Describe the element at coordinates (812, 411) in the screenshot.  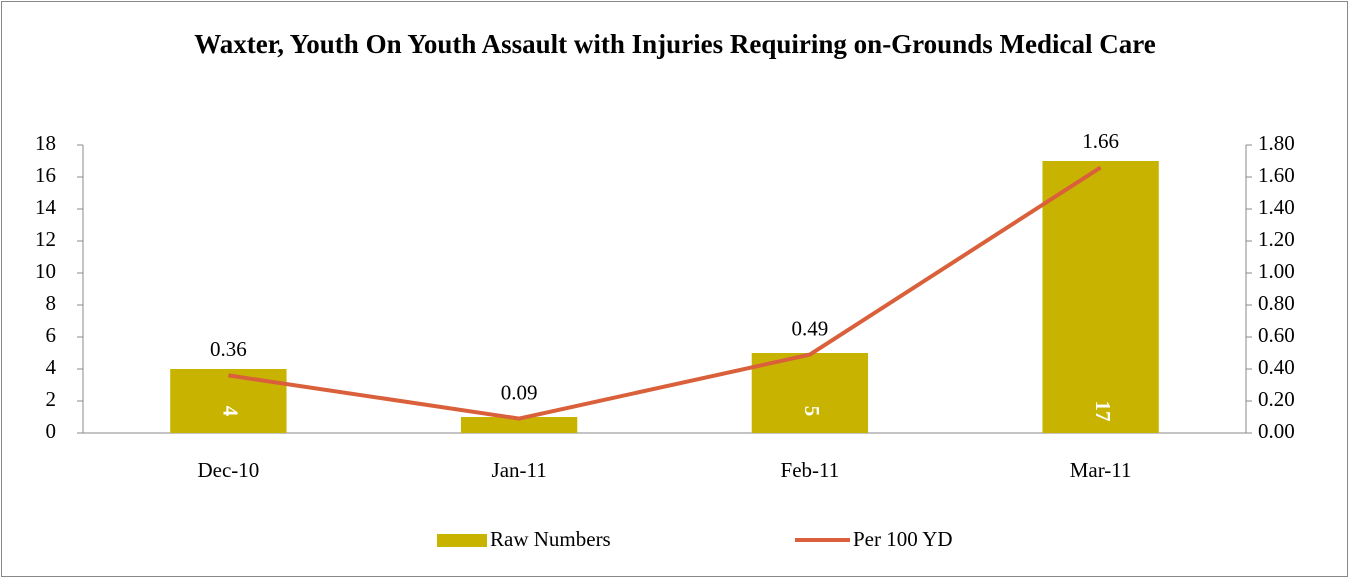
I see `bar-value-label: 5` at that location.